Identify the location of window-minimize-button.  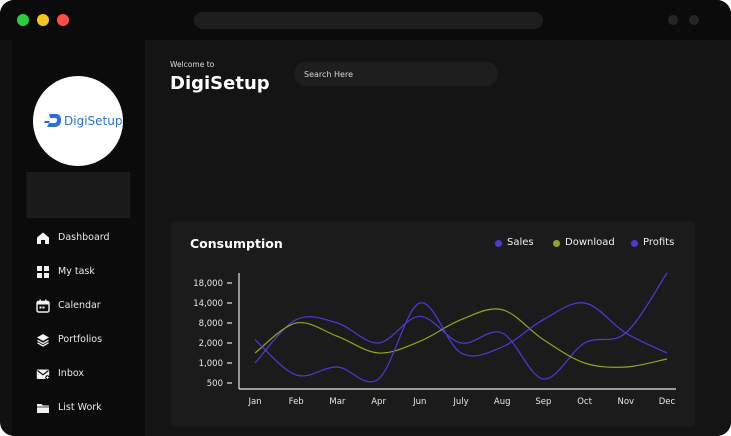
(43, 20).